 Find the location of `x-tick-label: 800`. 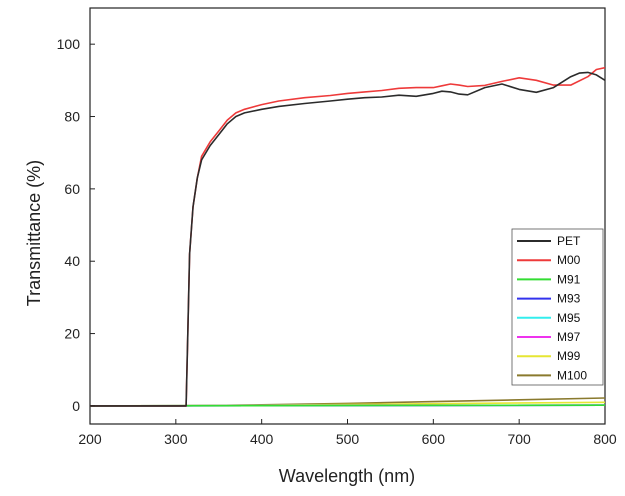

x-tick-label: 800 is located at coordinates (605, 439).